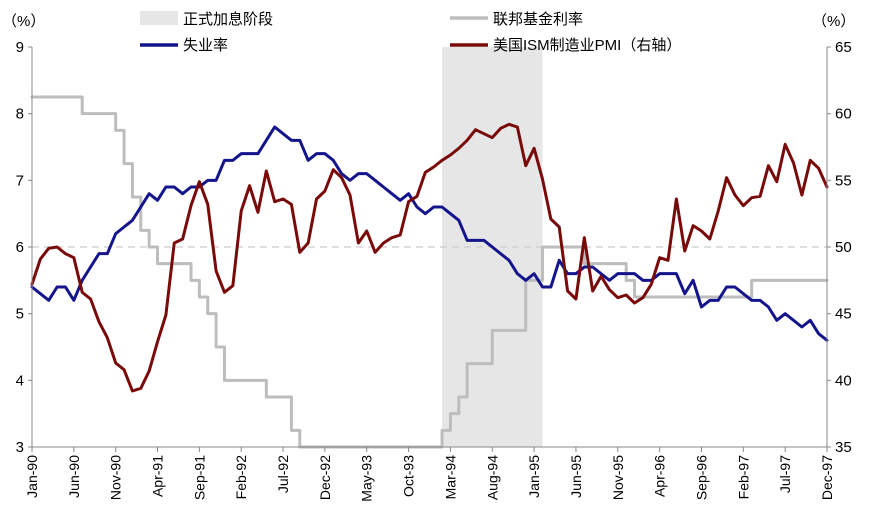 Image resolution: width=877 pixels, height=531 pixels. Describe the element at coordinates (785, 474) in the screenshot. I see `x-tick-label: Jul-97` at that location.